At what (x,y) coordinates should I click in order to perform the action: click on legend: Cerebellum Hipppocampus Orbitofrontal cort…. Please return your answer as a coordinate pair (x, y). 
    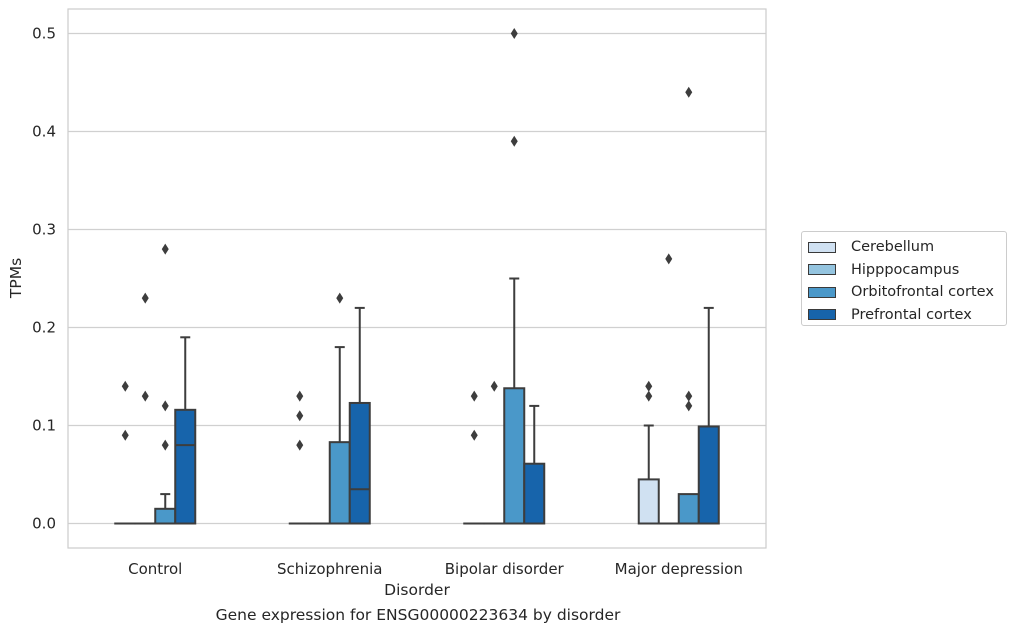
    Looking at the image, I should click on (904, 278).